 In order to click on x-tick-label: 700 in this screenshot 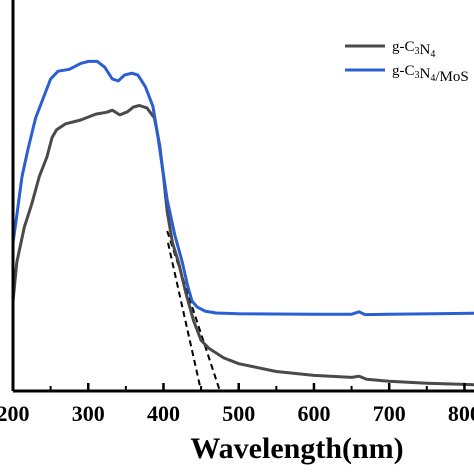, I will do `click(389, 413)`.